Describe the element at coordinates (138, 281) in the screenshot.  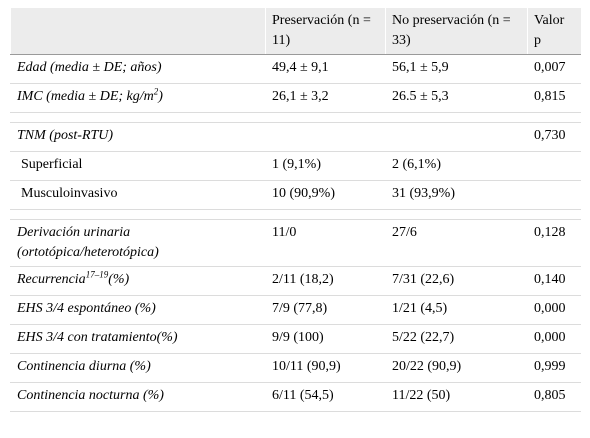
I see `row-label: Recurrencia17–19(%)` at that location.